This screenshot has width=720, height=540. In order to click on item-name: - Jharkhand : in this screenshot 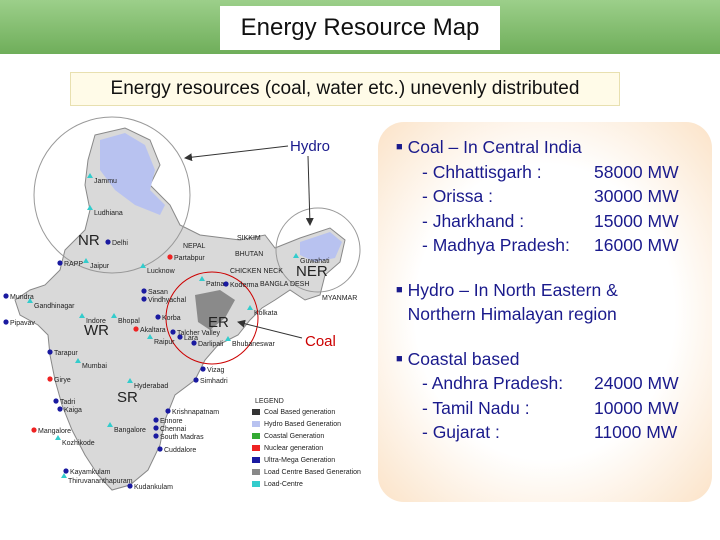, I will do `click(473, 220)`.